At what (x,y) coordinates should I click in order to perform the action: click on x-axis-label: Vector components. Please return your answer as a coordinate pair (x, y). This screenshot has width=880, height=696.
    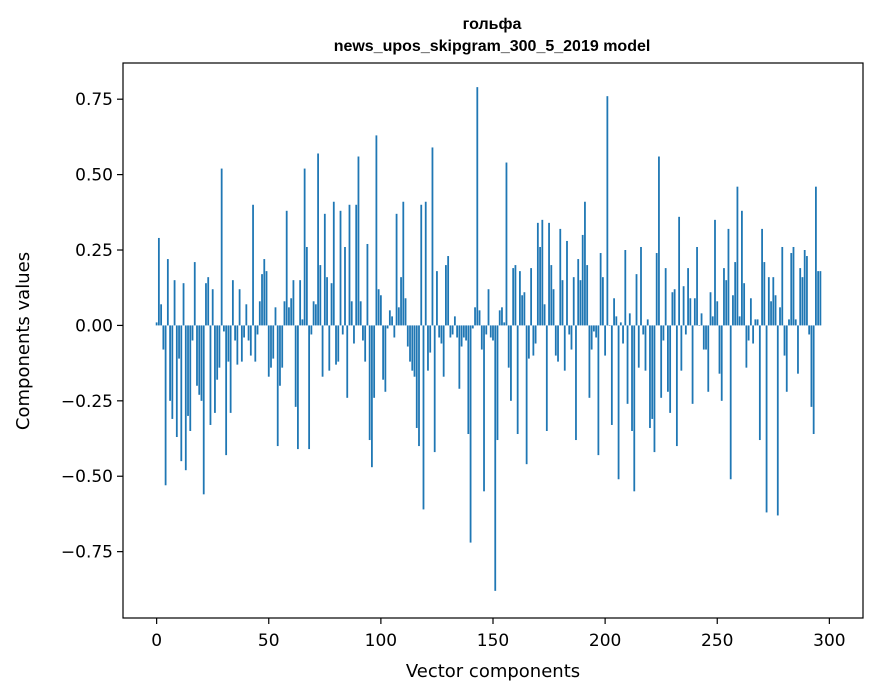
    Looking at the image, I should click on (493, 671).